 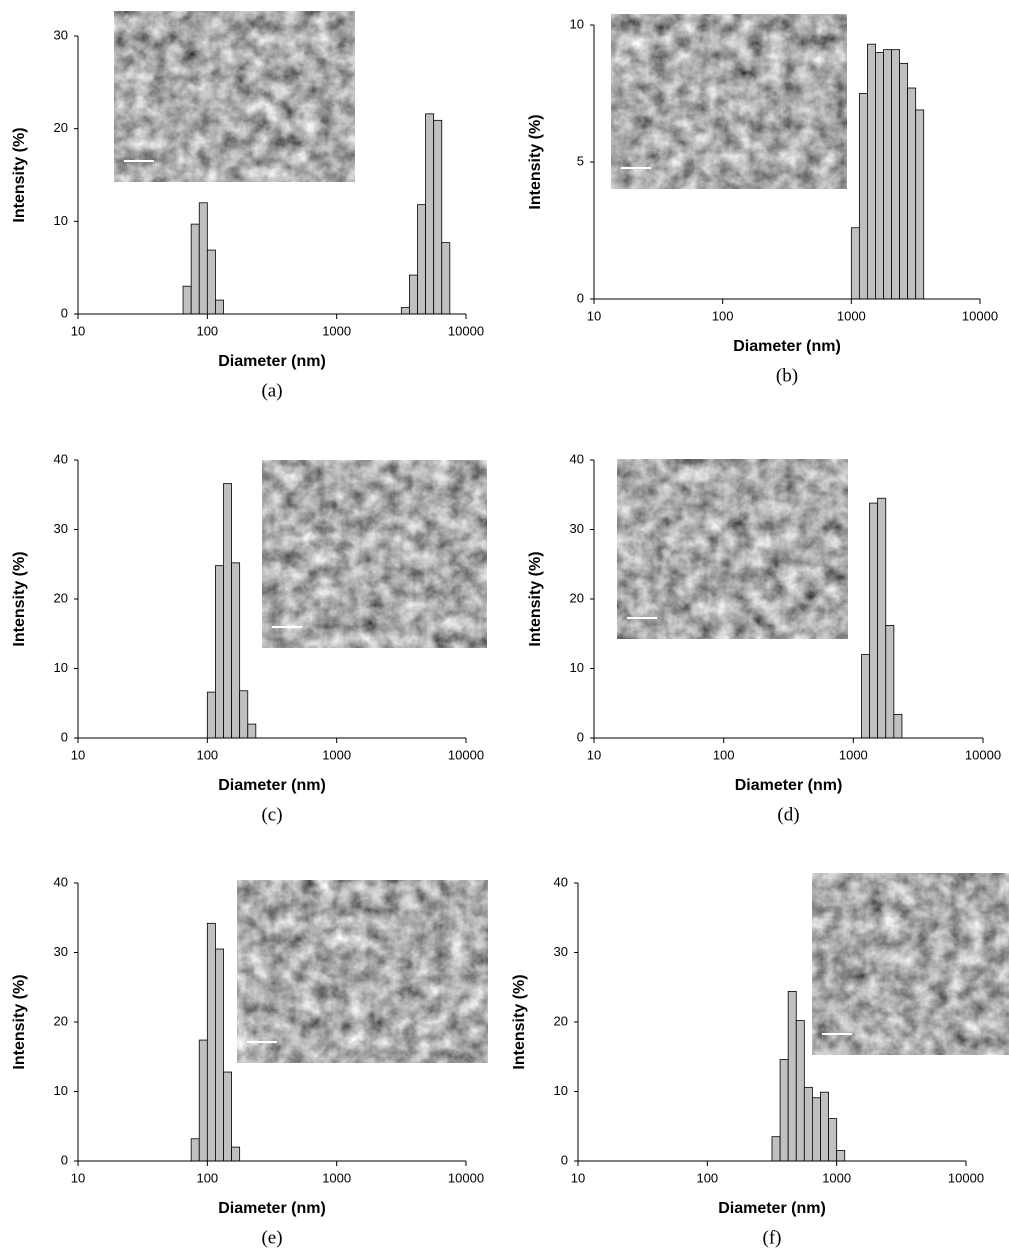 I want to click on caption: (f), so click(x=772, y=1237).